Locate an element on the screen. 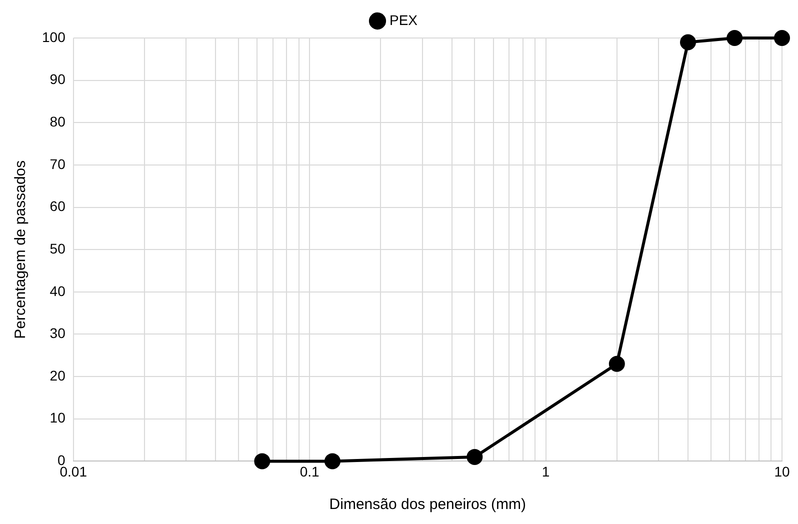  x-tick-label: 1 is located at coordinates (546, 471).